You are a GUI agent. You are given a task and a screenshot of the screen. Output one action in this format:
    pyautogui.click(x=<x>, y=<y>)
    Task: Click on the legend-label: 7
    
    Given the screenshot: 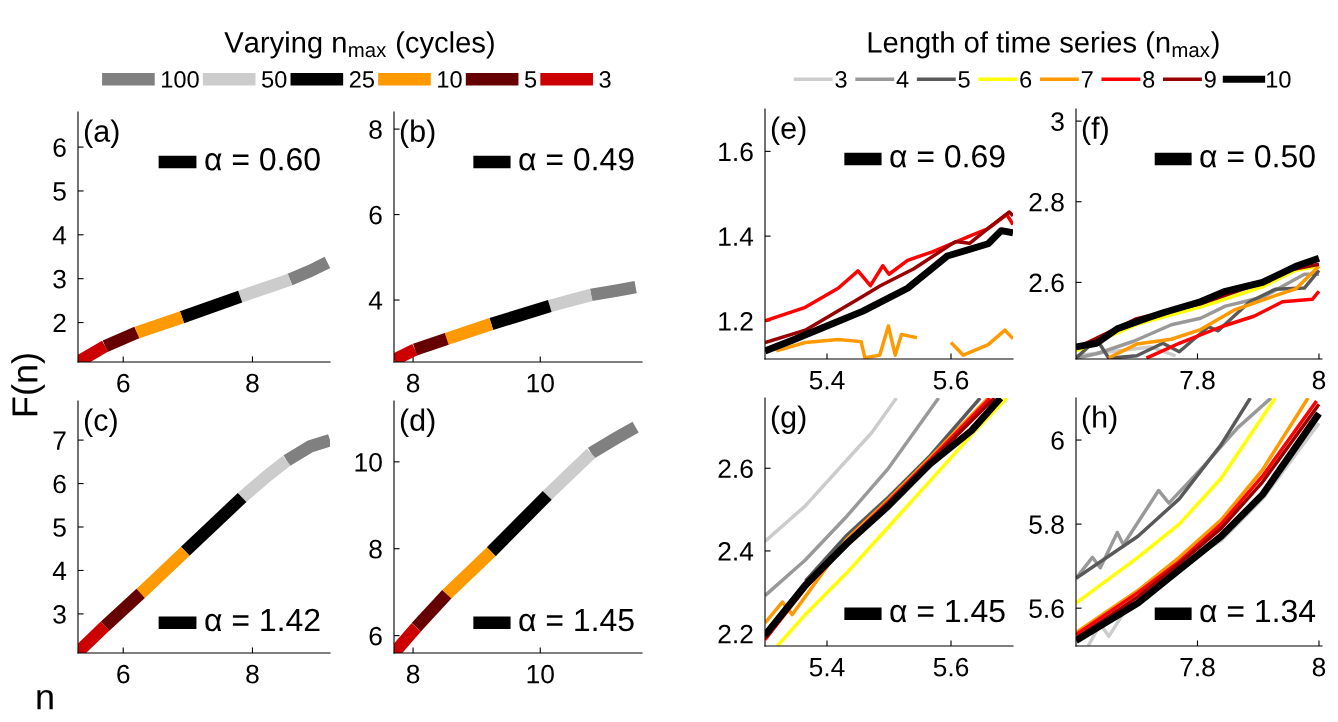 What is the action you would take?
    pyautogui.click(x=1087, y=79)
    